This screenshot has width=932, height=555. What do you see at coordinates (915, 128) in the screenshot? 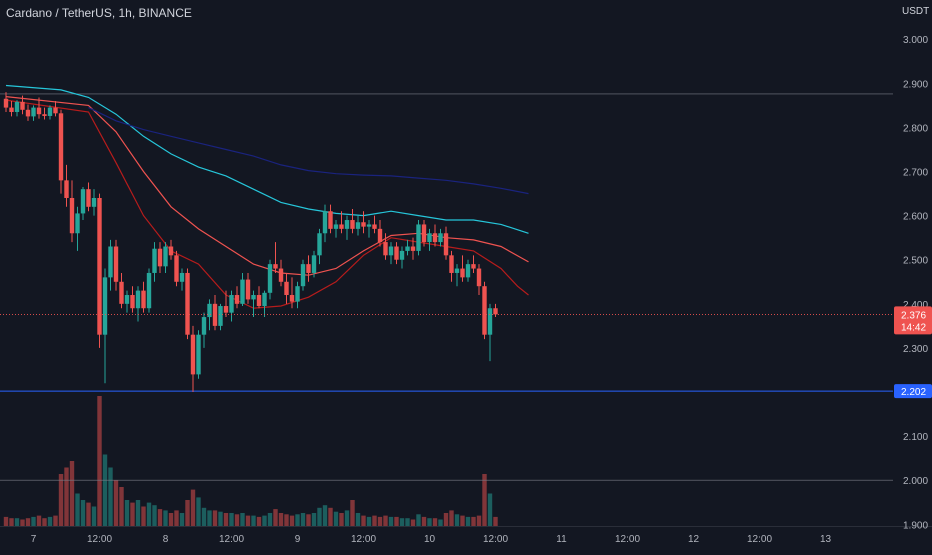
I see `price-tick-label: 2.800` at bounding box center [915, 128].